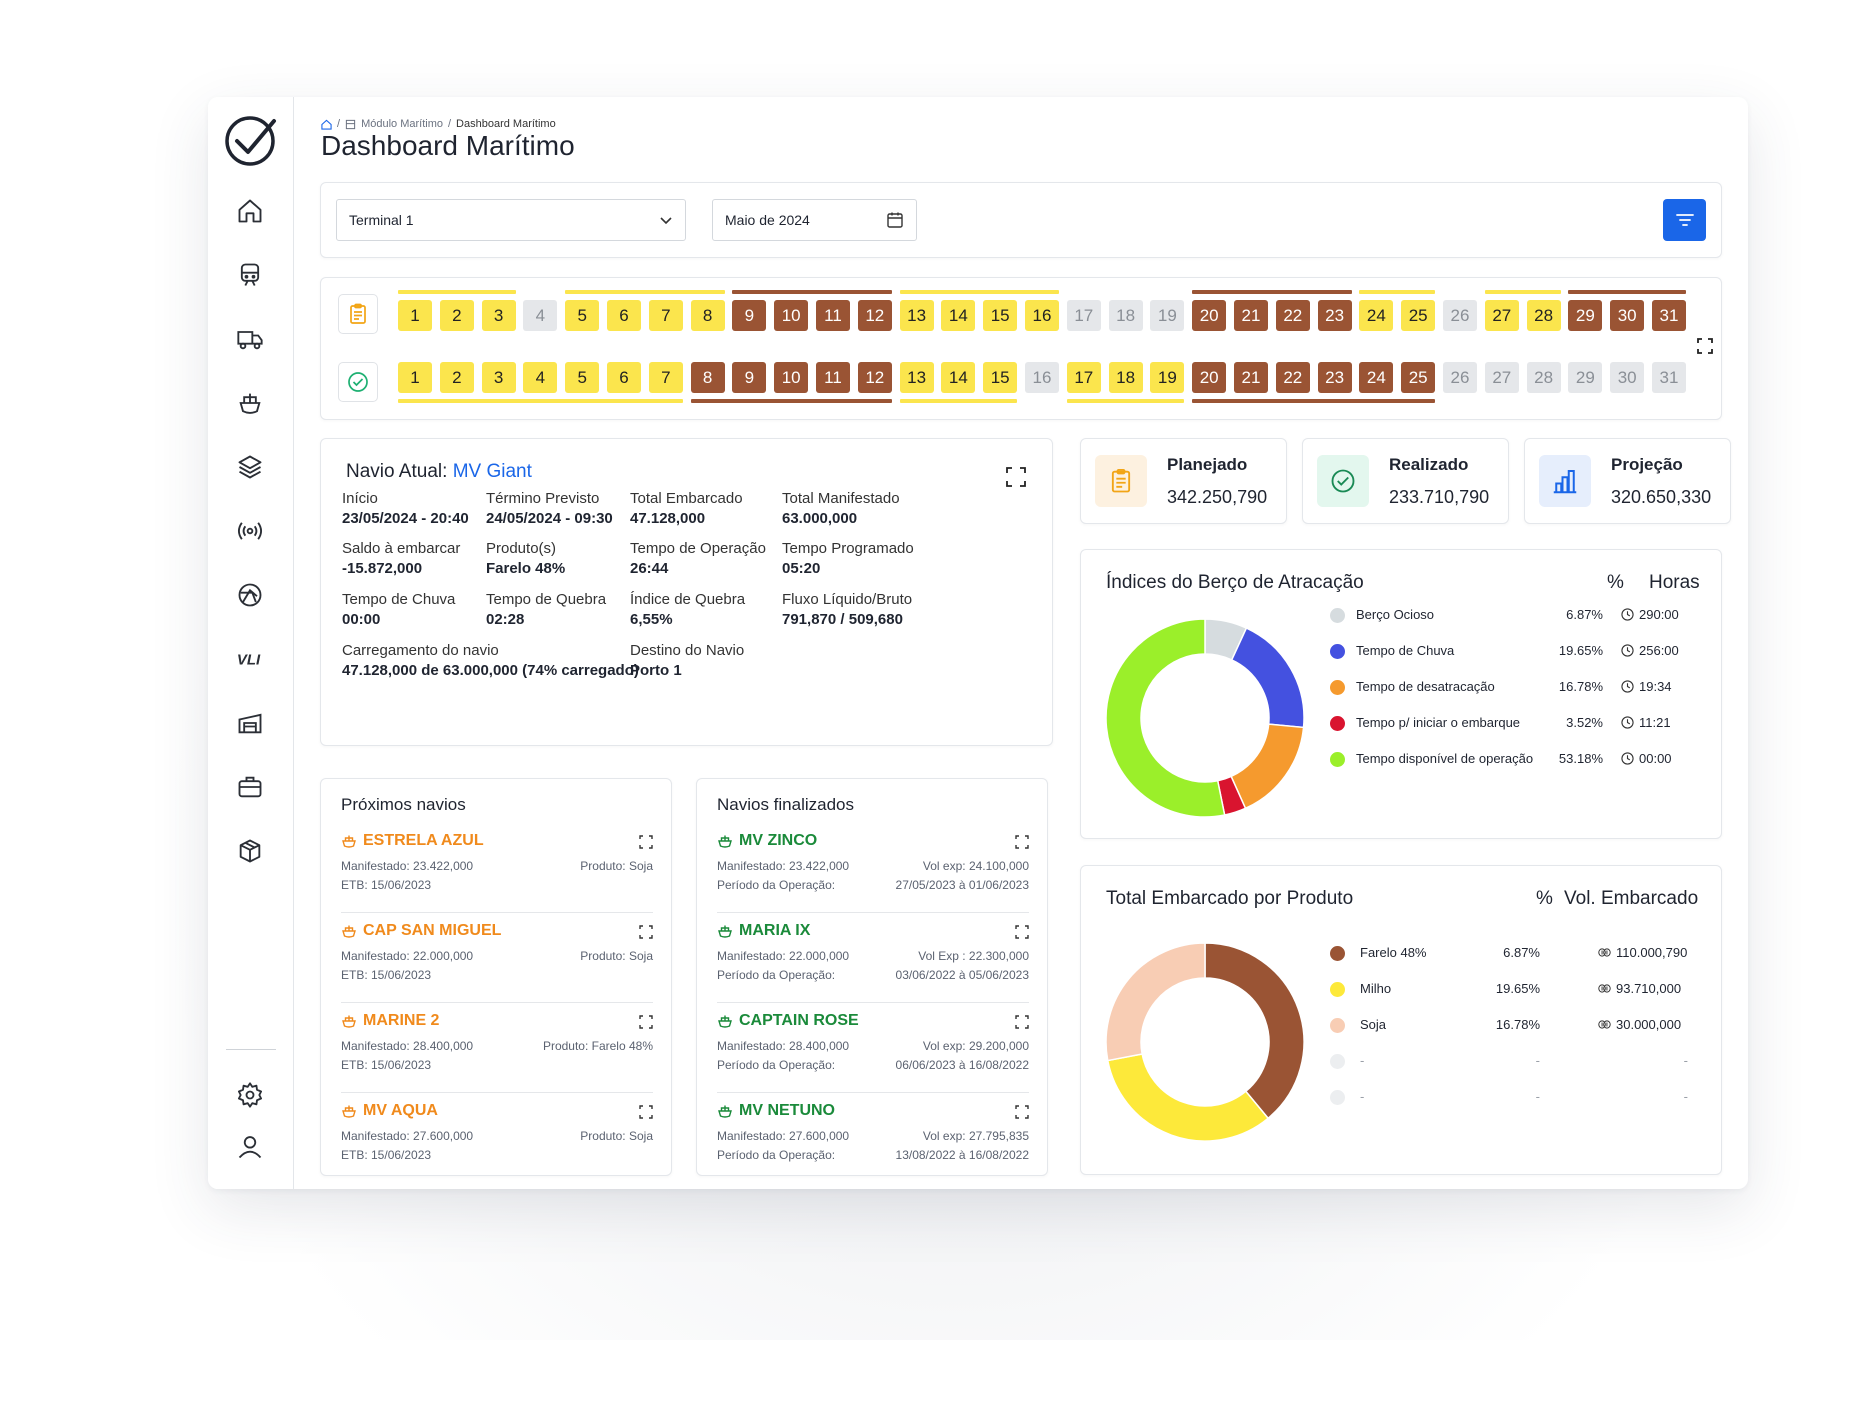  What do you see at coordinates (250, 1147) in the screenshot?
I see `user-profile-icon` at bounding box center [250, 1147].